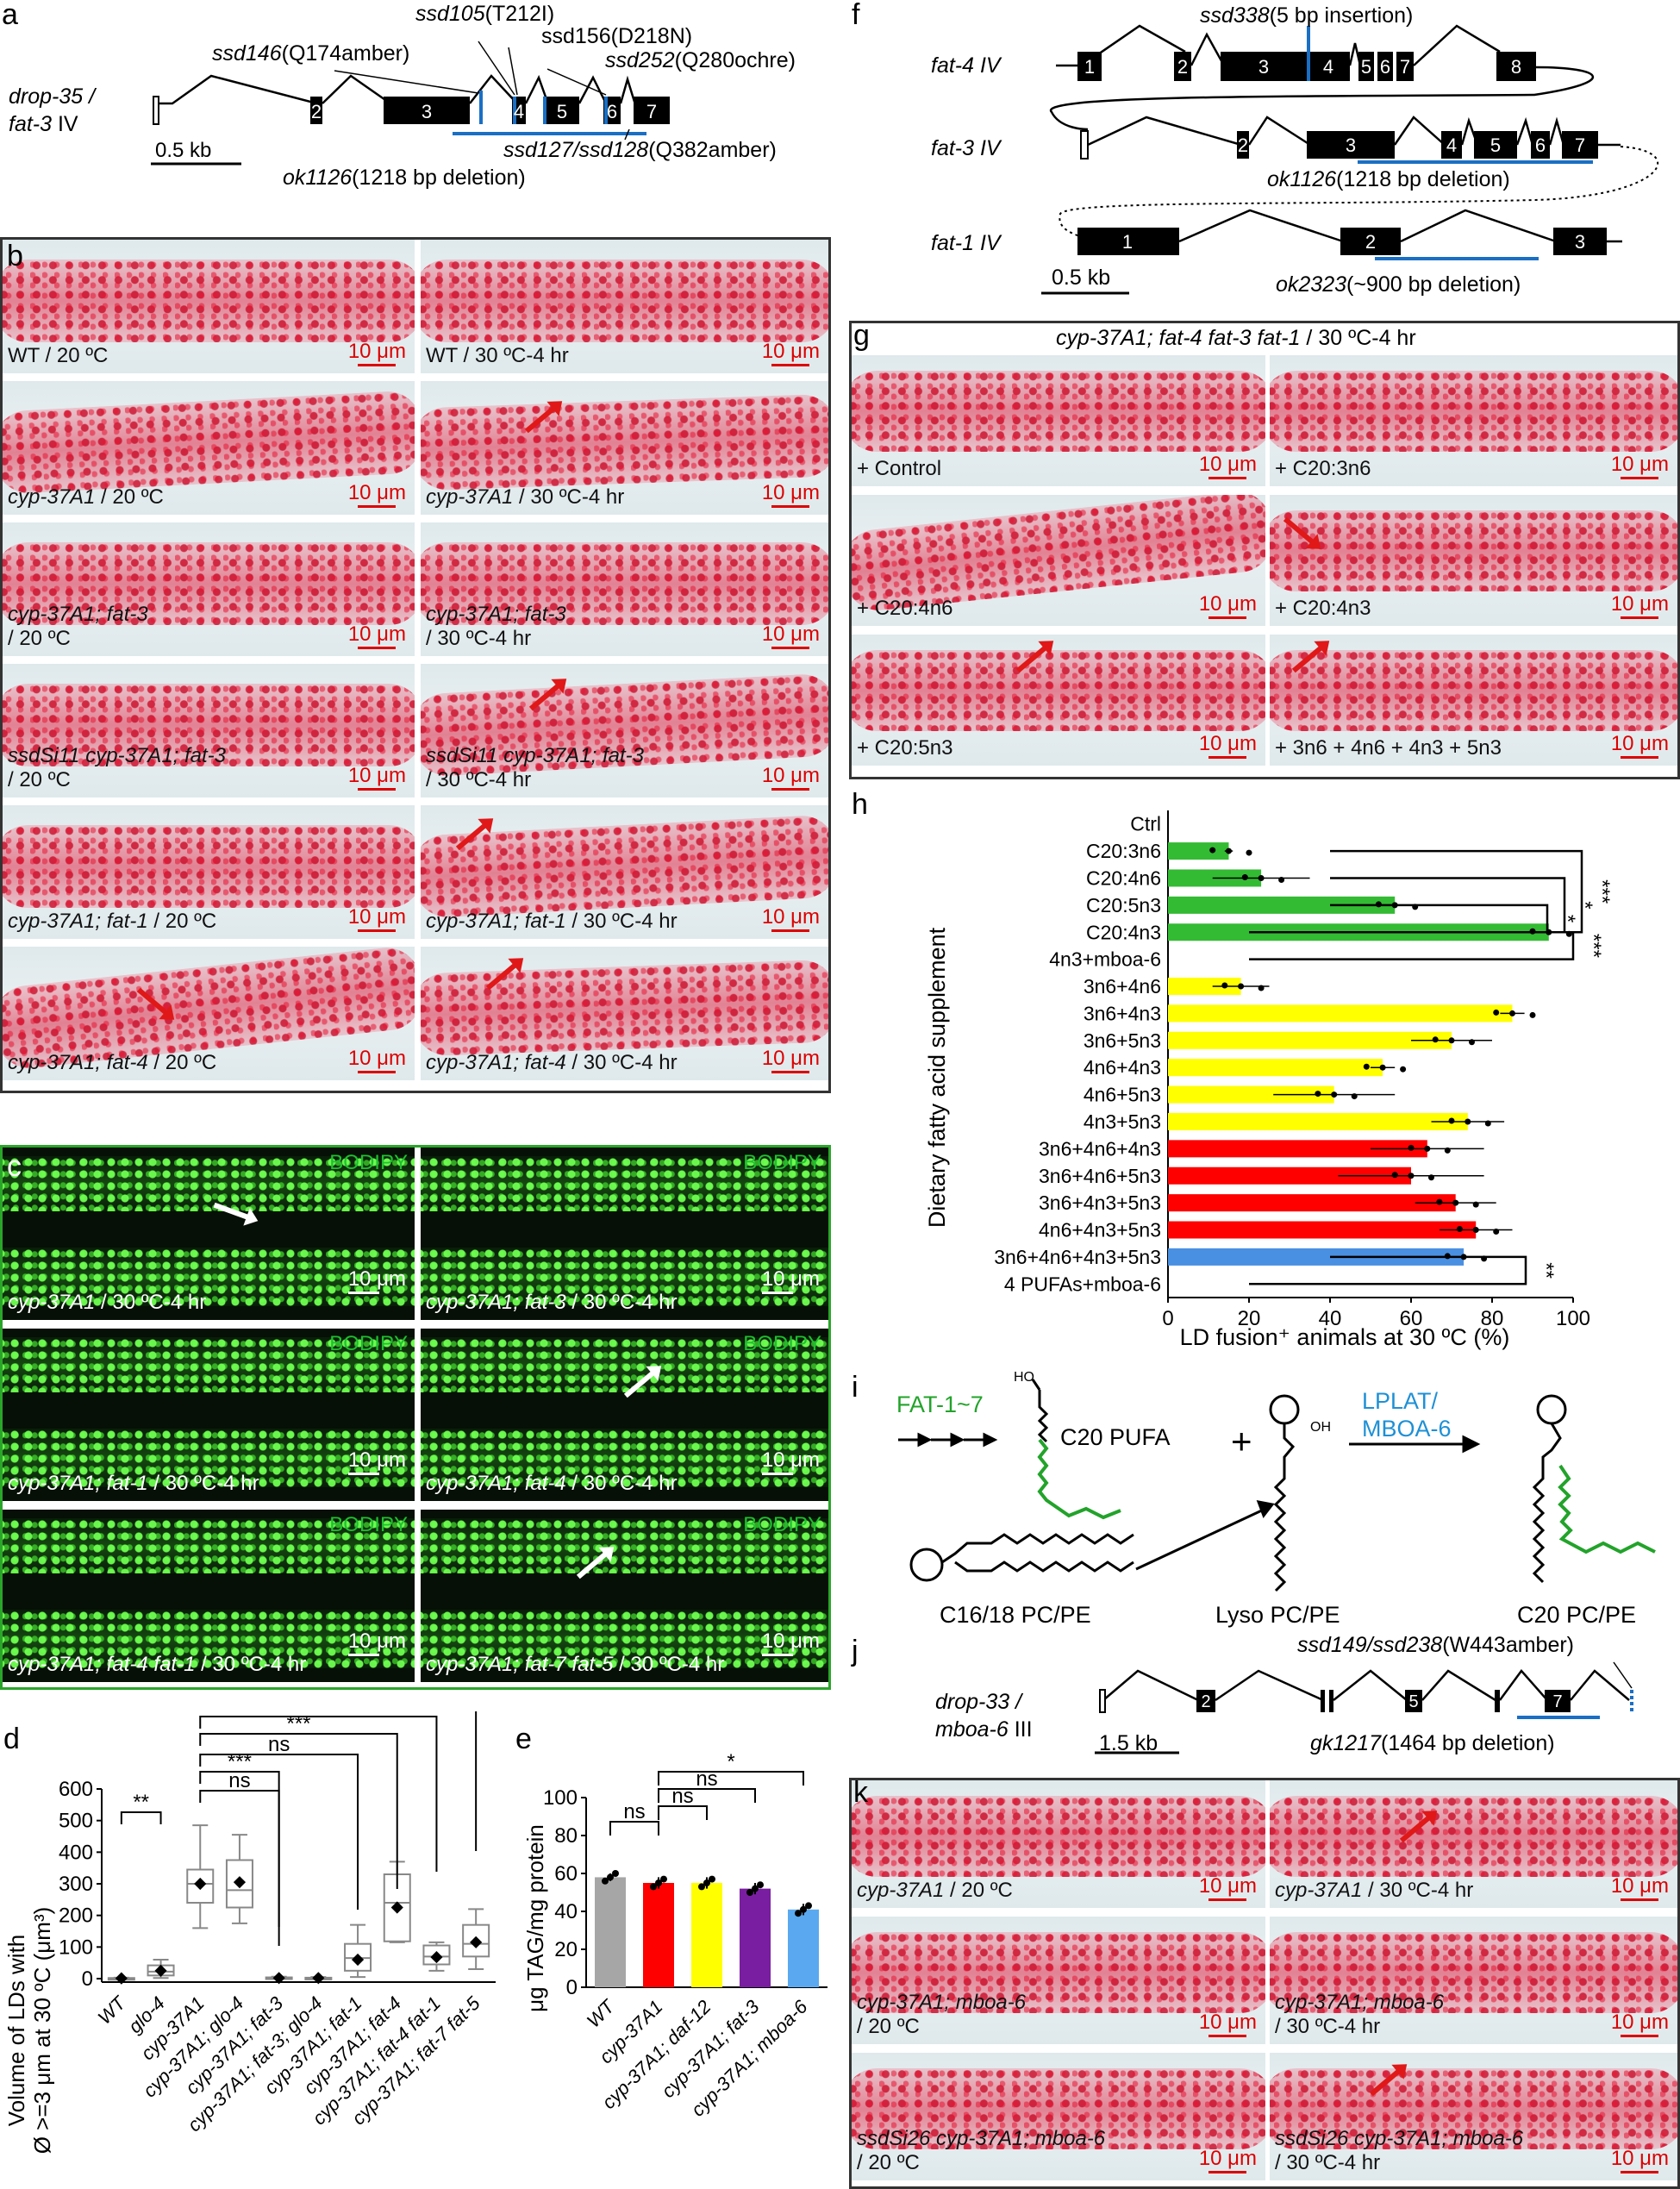 Image resolution: width=1680 pixels, height=2189 pixels. Describe the element at coordinates (427, 111) in the screenshot. I see `a-exon-label-3: 3` at that location.